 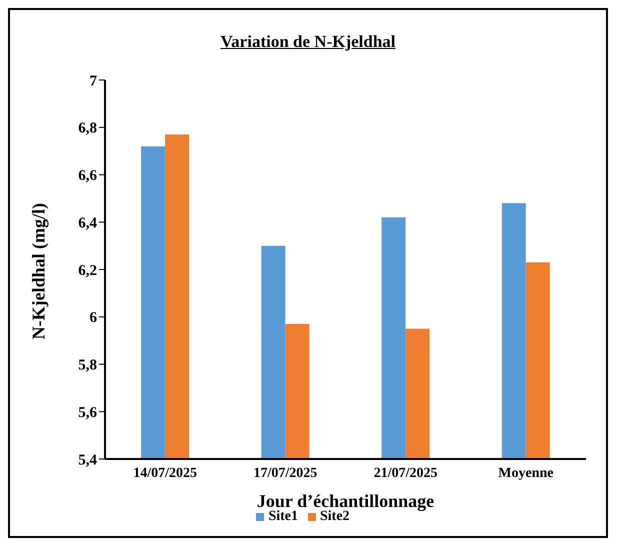 What do you see at coordinates (345, 501) in the screenshot?
I see `x-axis-title: Jour d’échantillonnage` at bounding box center [345, 501].